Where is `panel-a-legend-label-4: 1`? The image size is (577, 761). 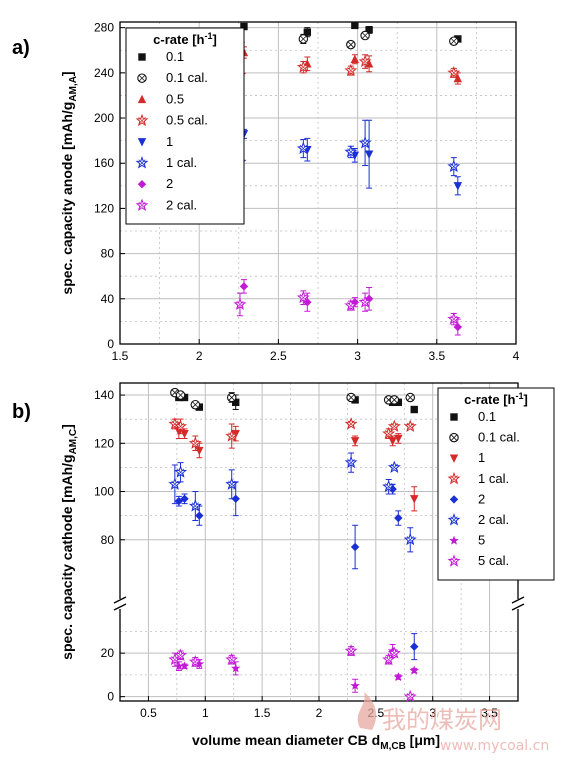
panel-a-legend-label-4: 1 is located at coordinates (169, 141).